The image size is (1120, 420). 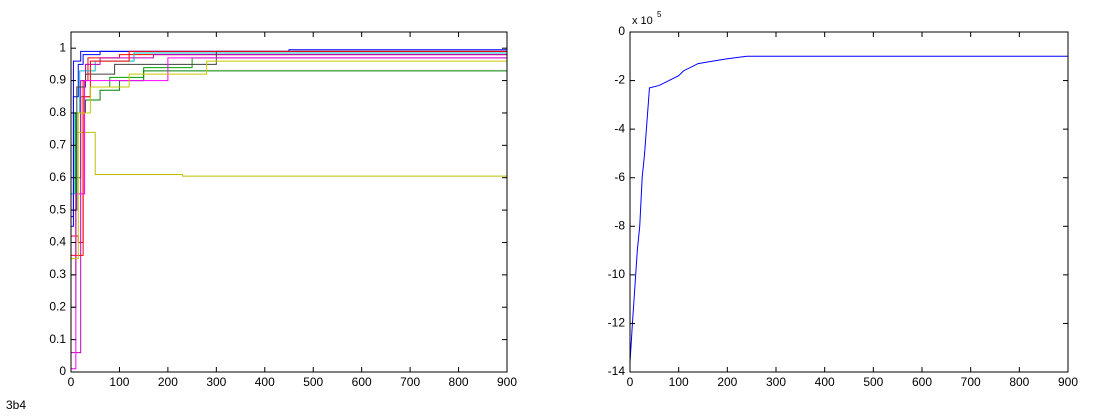 What do you see at coordinates (619, 225) in the screenshot?
I see `y-tick-label: -8` at bounding box center [619, 225].